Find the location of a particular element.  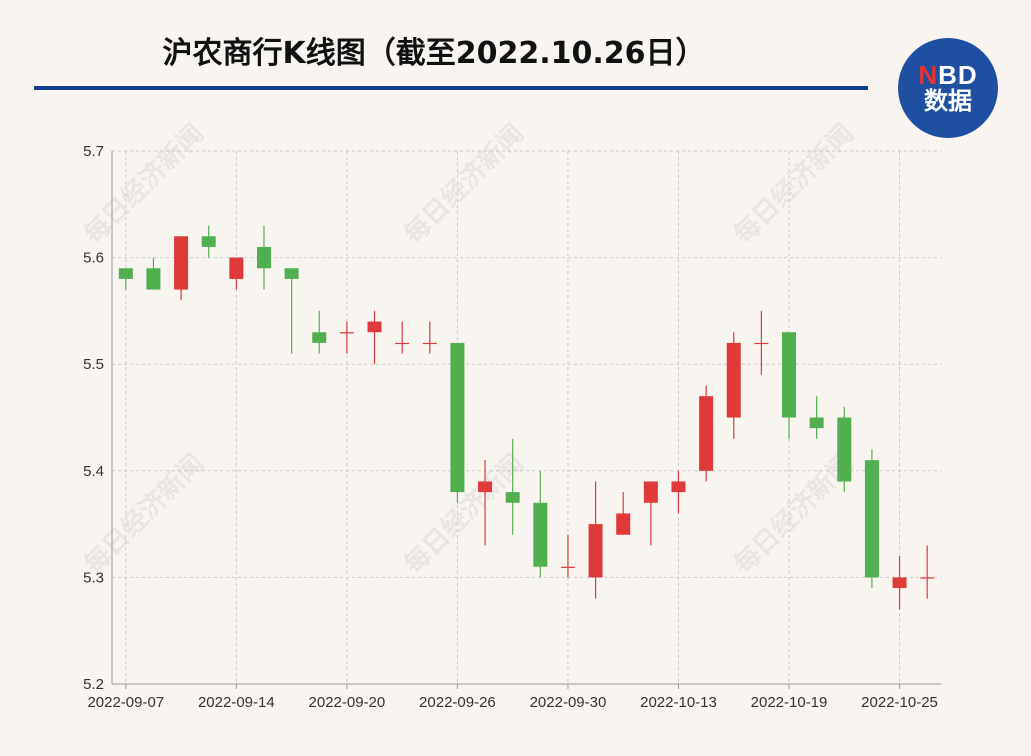

x-tick-label: 2022-09-26 is located at coordinates (457, 702).